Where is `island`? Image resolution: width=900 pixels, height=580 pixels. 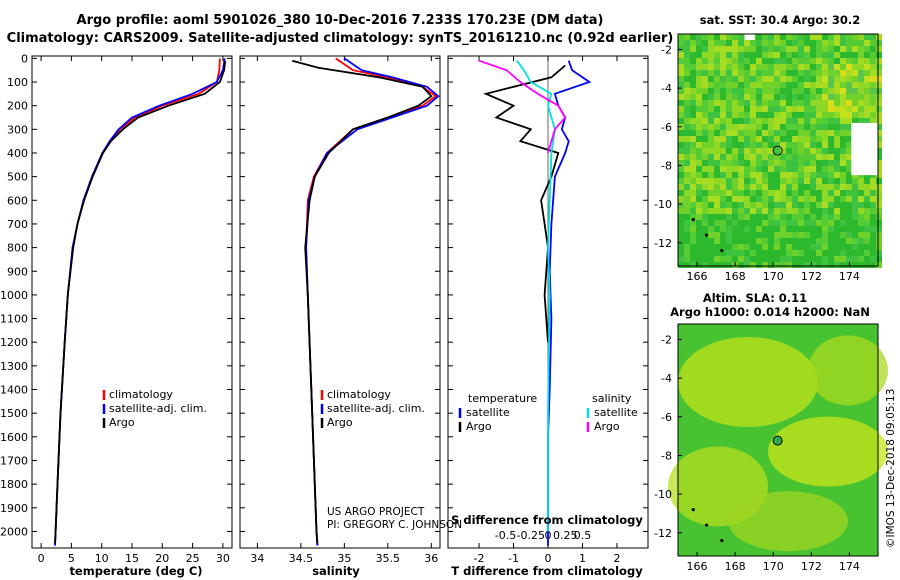
island is located at coordinates (722, 540).